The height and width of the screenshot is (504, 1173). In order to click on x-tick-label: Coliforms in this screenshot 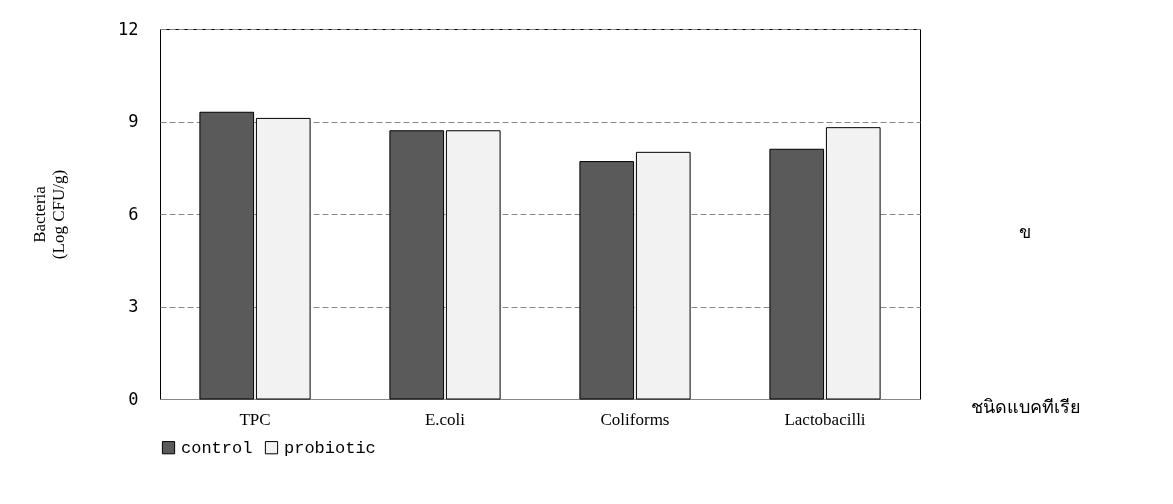, I will do `click(635, 419)`.